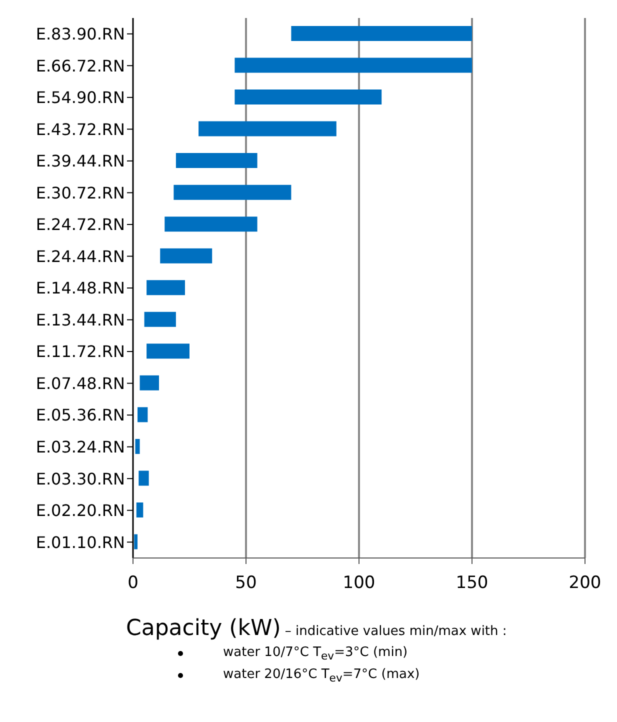 The width and height of the screenshot is (617, 722). I want to click on y-tick-label: E.39.44.RN, so click(80, 161).